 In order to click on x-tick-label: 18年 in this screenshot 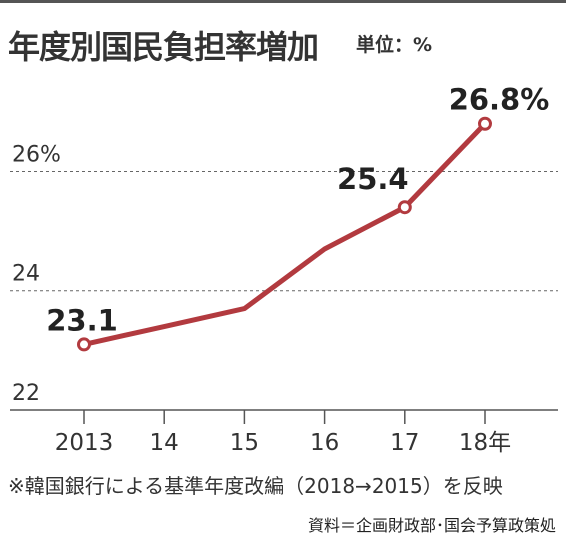, I will do `click(485, 443)`.